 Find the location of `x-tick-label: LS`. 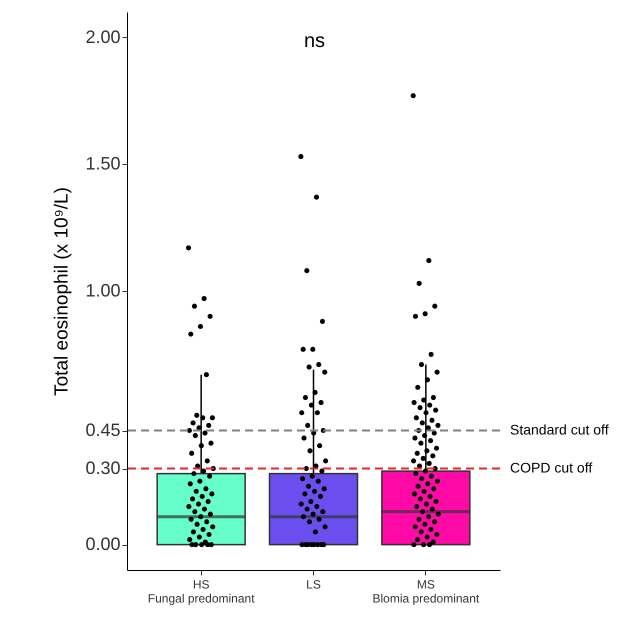

x-tick-label: LS is located at coordinates (313, 585).